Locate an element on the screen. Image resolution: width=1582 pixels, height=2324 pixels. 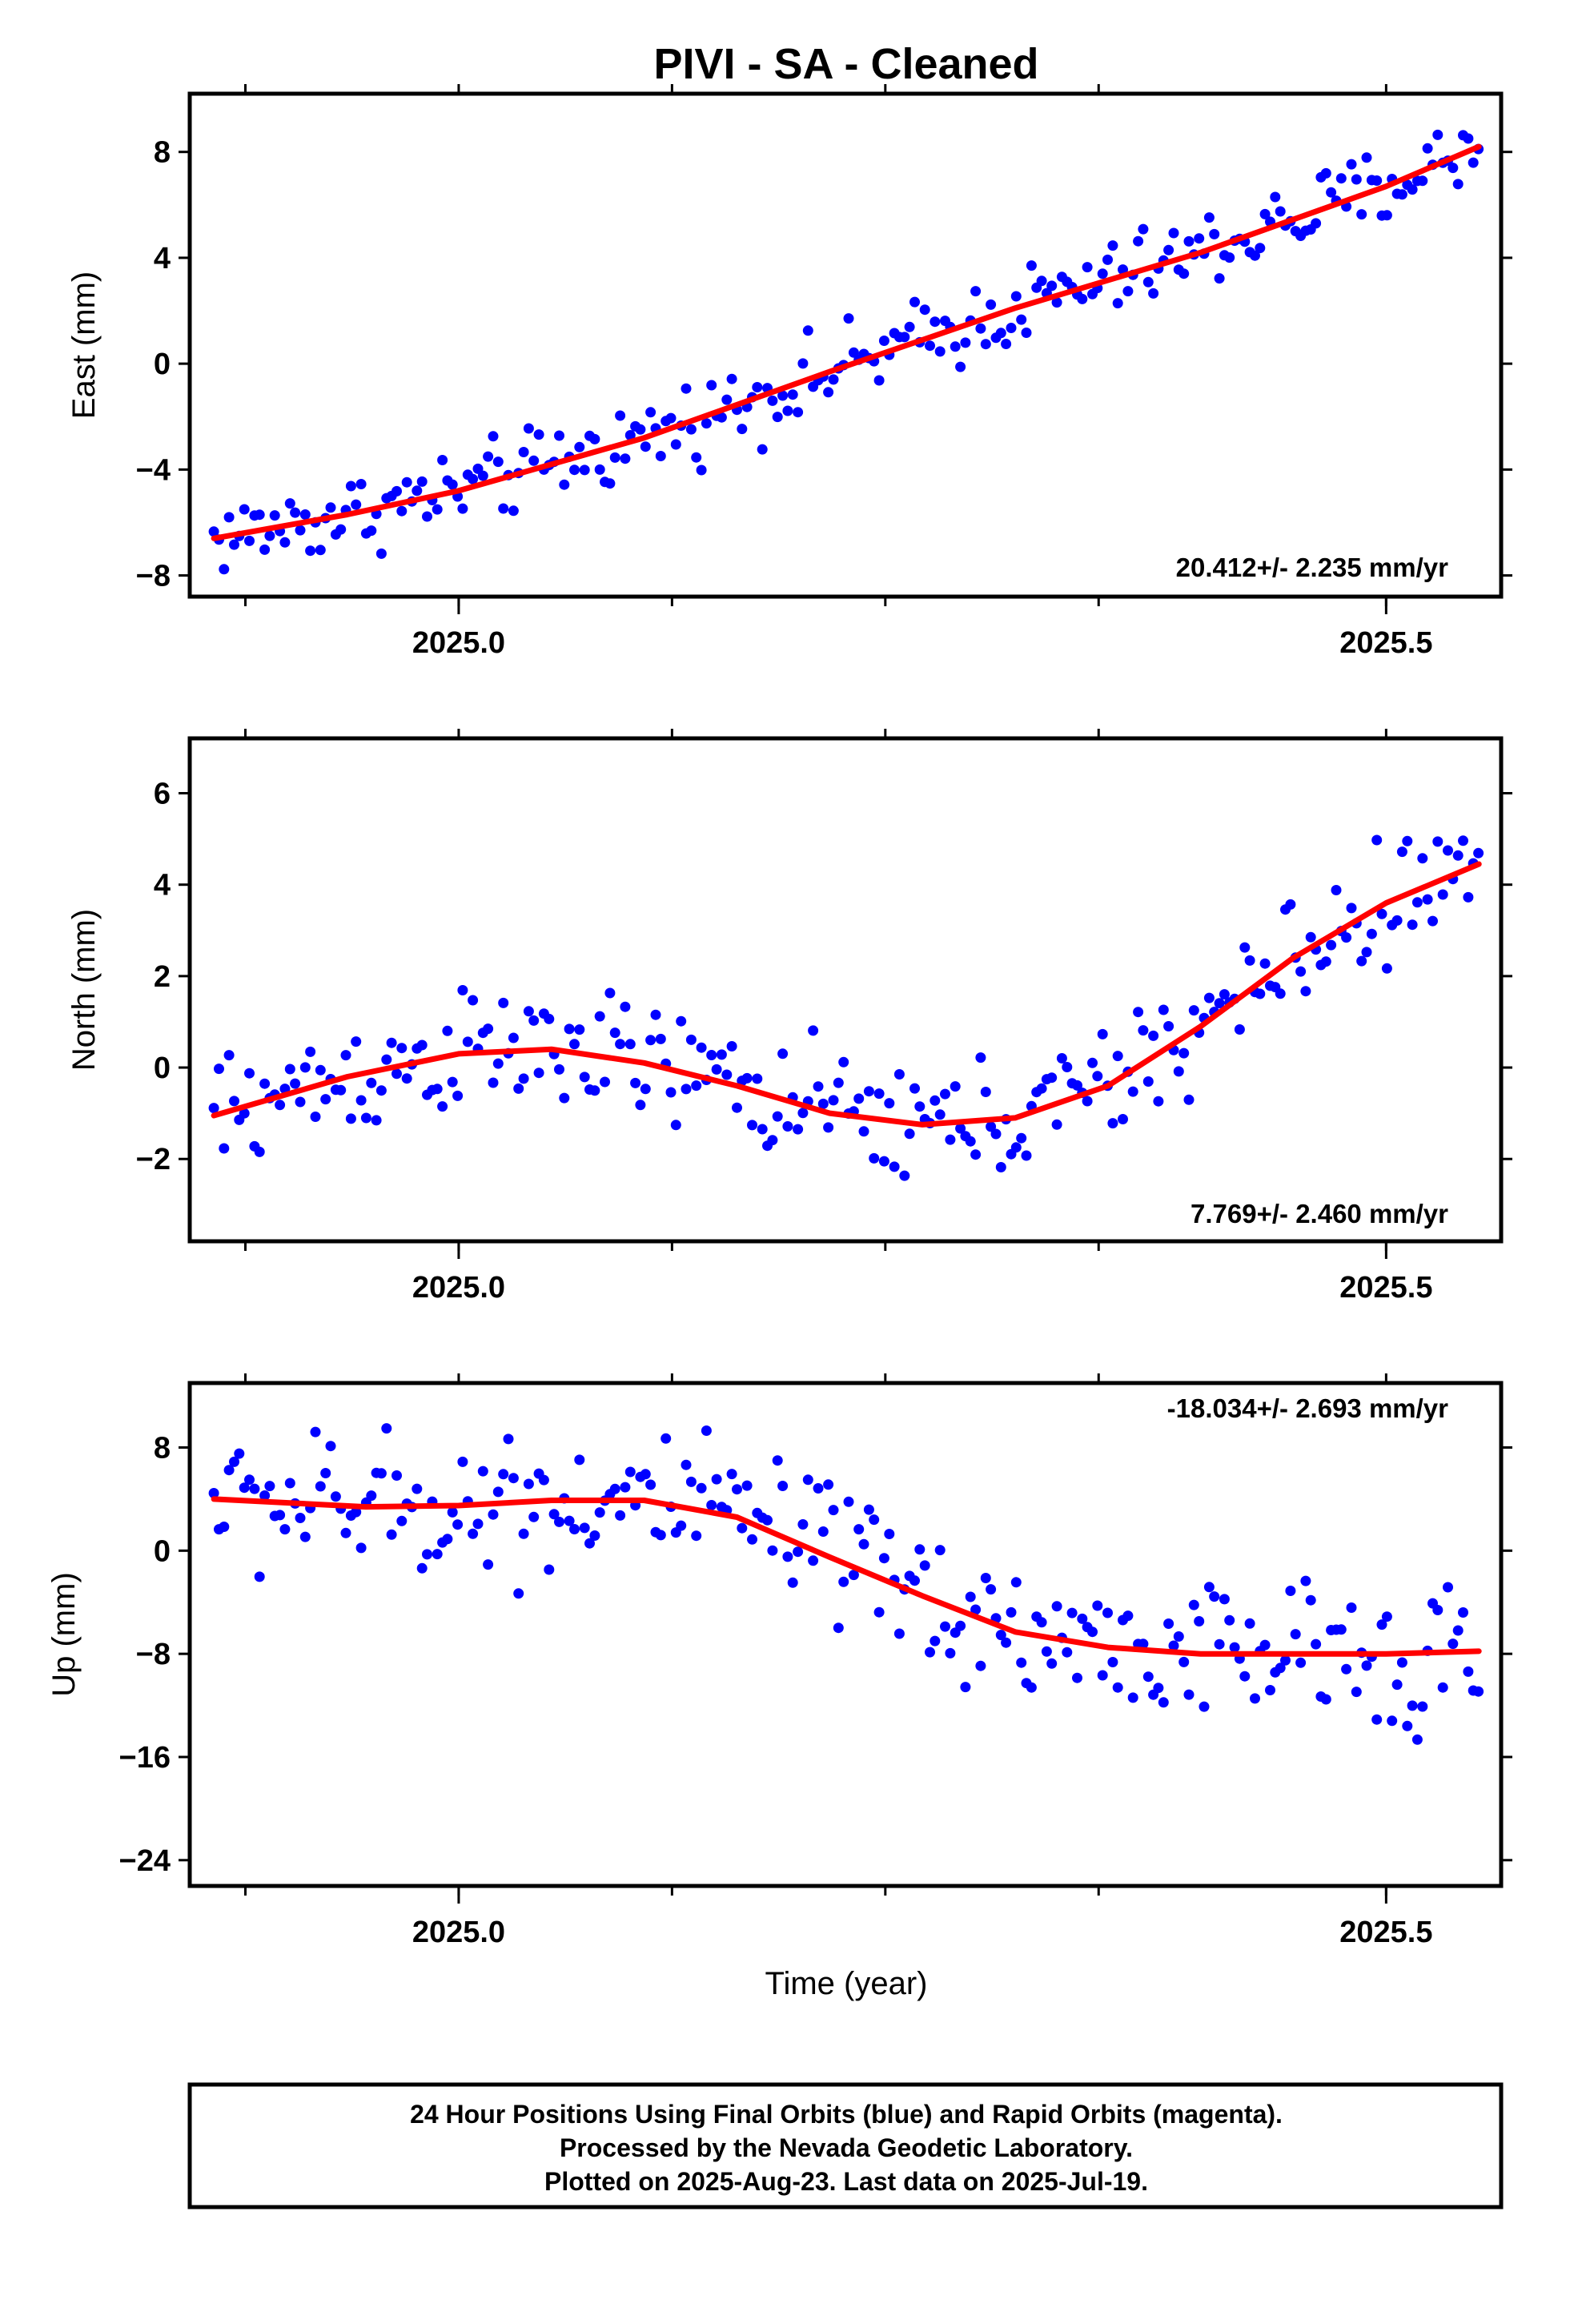
x-tick-label: 2025.0 is located at coordinates (458, 1288).